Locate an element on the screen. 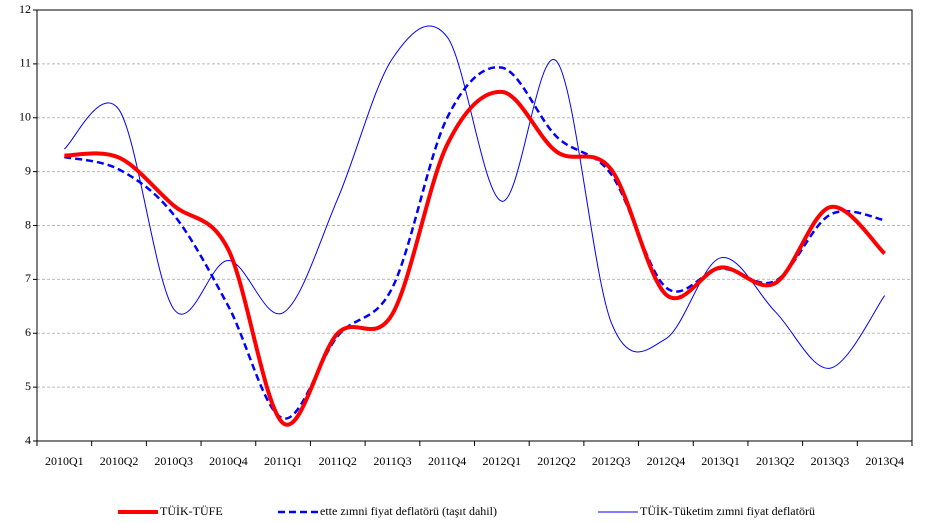  y-tick-label: 11 is located at coordinates (25, 63).